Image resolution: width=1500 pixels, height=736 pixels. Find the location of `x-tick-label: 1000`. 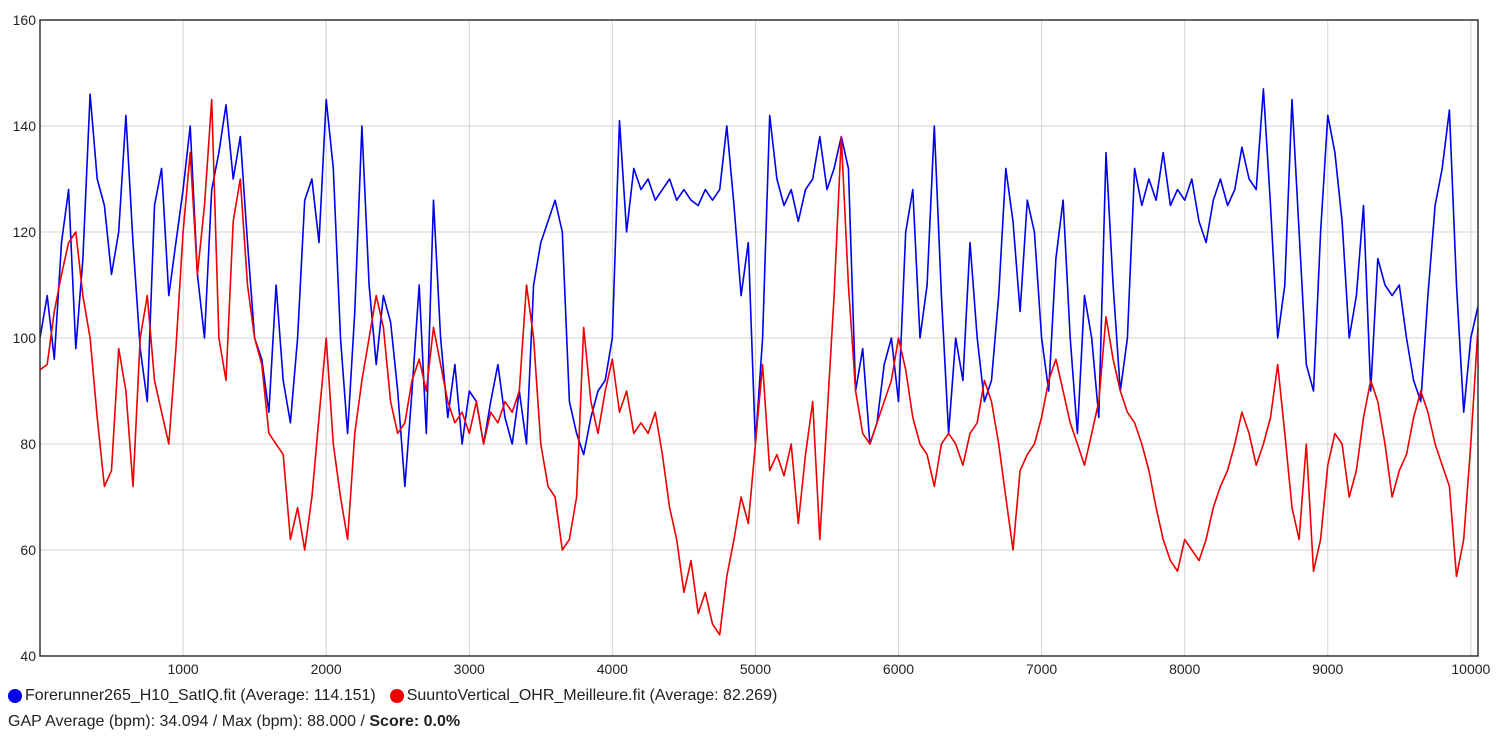

x-tick-label: 1000 is located at coordinates (183, 669).